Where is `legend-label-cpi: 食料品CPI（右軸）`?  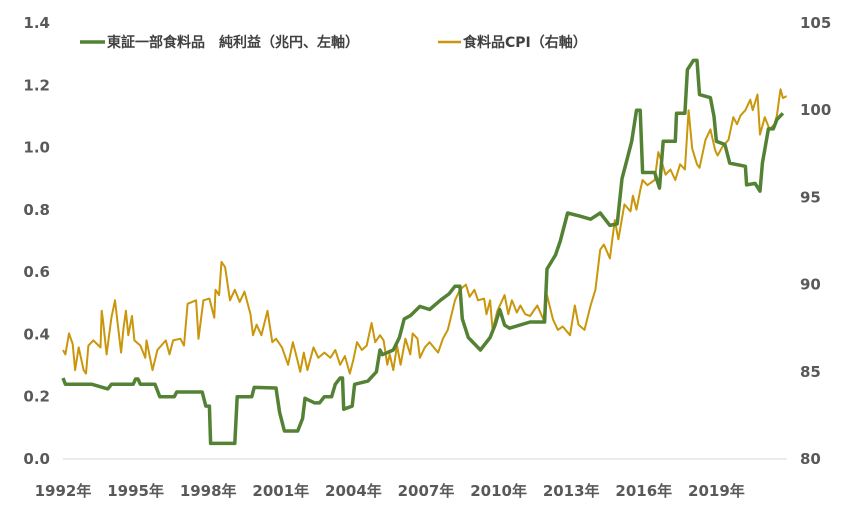 legend-label-cpi: 食料品CPI（右軸） is located at coordinates (525, 42).